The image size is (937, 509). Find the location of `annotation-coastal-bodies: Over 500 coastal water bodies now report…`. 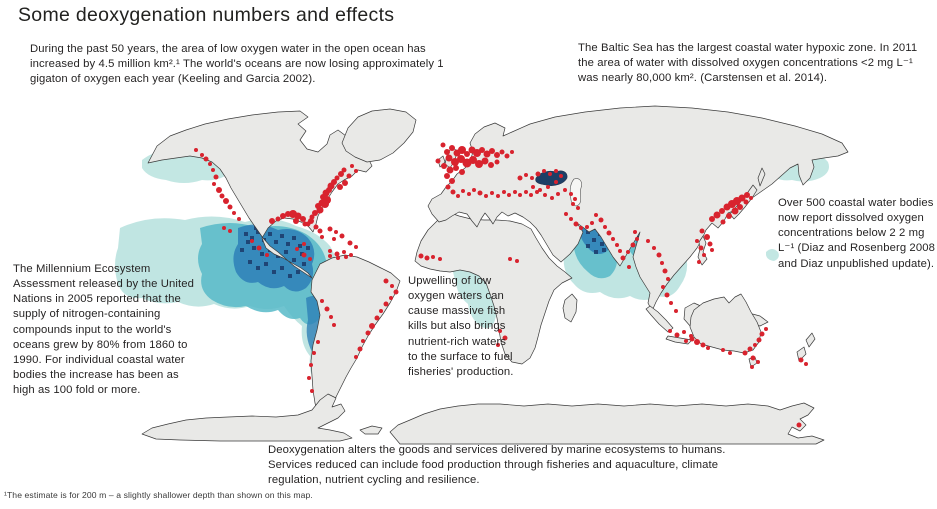

annotation-coastal-bodies: Over 500 coastal water bodies now report… is located at coordinates (856, 233).